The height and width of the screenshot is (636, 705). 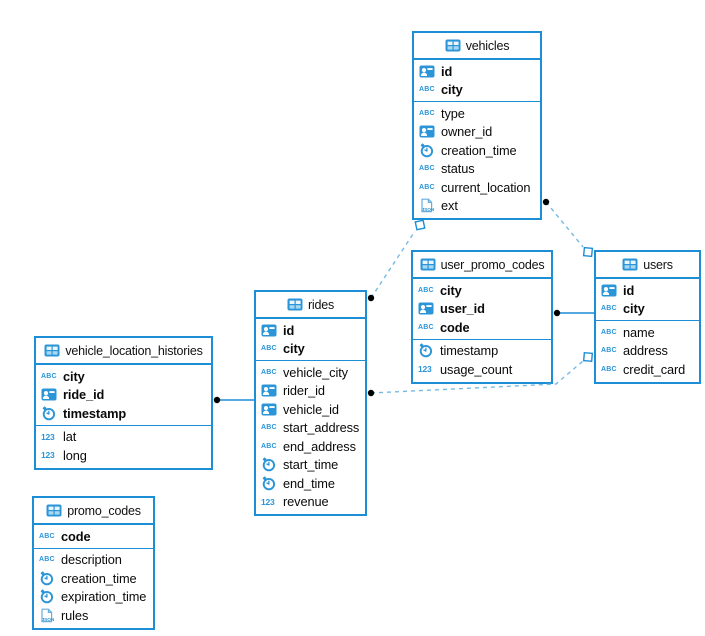 I want to click on table-header: rides, so click(x=310, y=305).